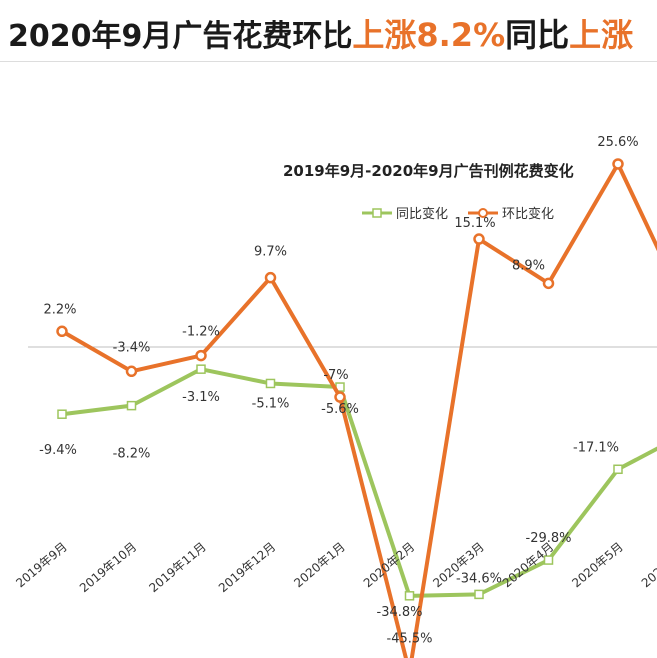  What do you see at coordinates (479, 578) in the screenshot?
I see `data-label-yoy-6: -34.6%` at bounding box center [479, 578].